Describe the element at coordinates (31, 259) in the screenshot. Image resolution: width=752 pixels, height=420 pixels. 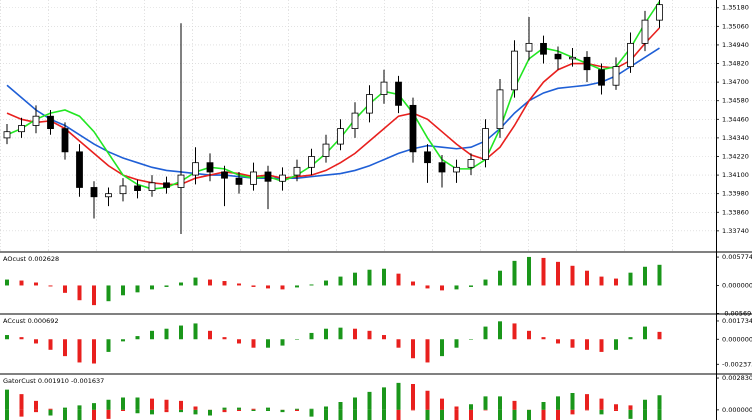
I see `indicator-title: AOcust 0.002628` at that location.